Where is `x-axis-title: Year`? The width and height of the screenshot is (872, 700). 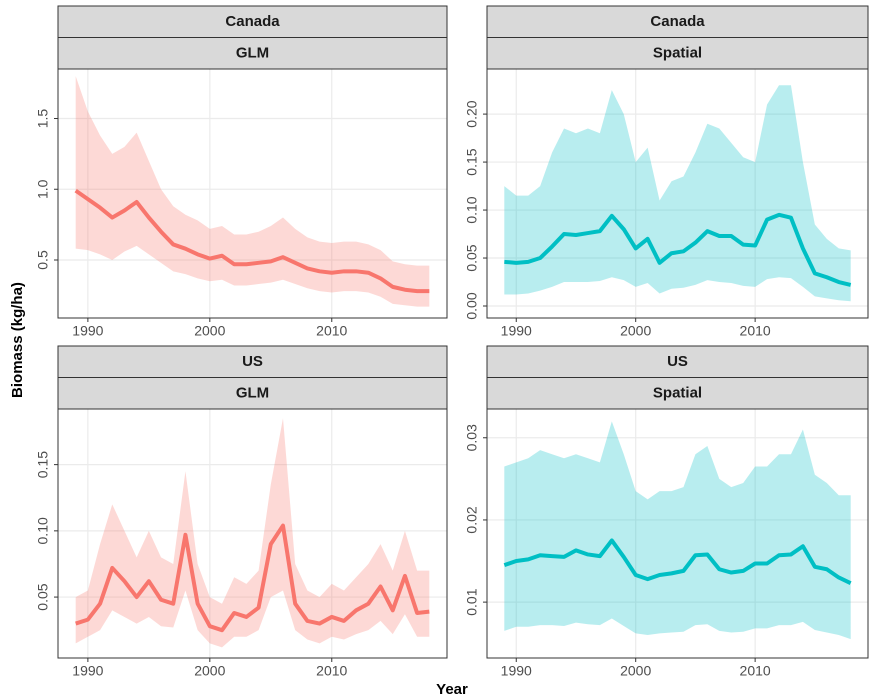 x-axis-title: Year is located at coordinates (452, 689).